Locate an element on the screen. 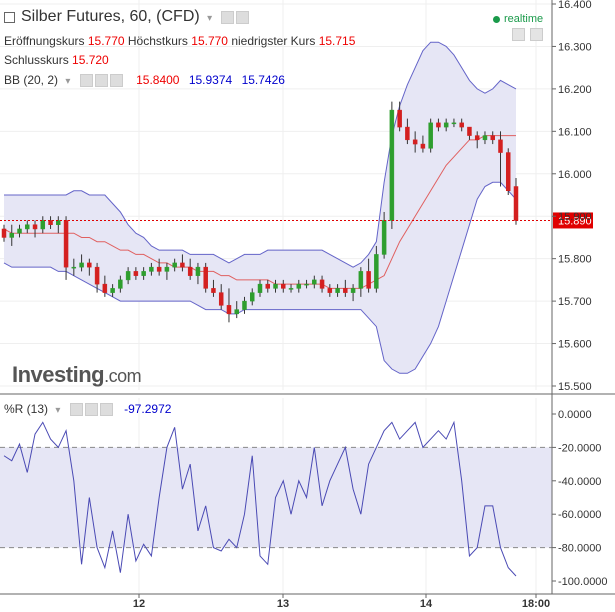 This screenshot has height=612, width=615. bb-close-icon is located at coordinates (116, 81).